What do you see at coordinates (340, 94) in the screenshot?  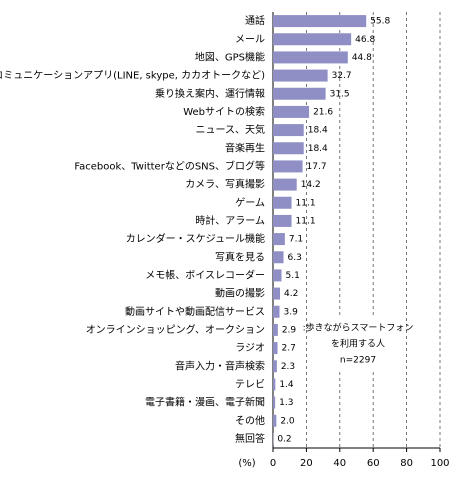 I see `value-label: 31.5` at bounding box center [340, 94].